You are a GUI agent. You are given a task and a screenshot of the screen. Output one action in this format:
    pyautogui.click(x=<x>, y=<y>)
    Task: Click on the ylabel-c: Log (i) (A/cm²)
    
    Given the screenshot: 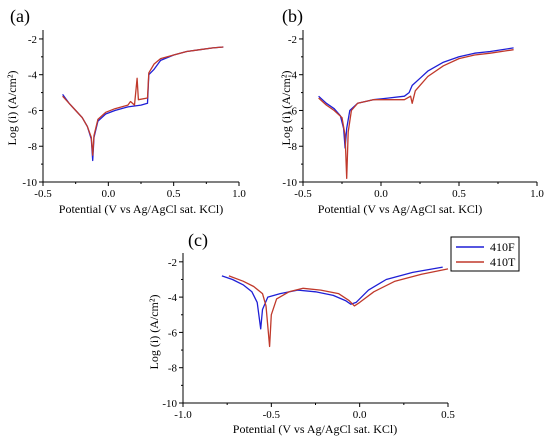 What is the action you would take?
    pyautogui.click(x=154, y=332)
    